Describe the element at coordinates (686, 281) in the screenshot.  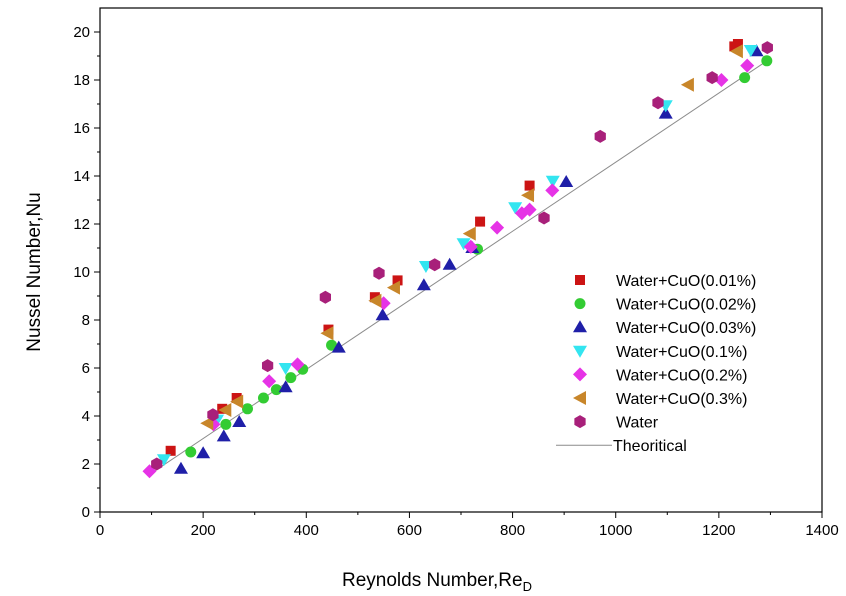
I see `legend-label: Water+CuO(0.01%)` at that location.